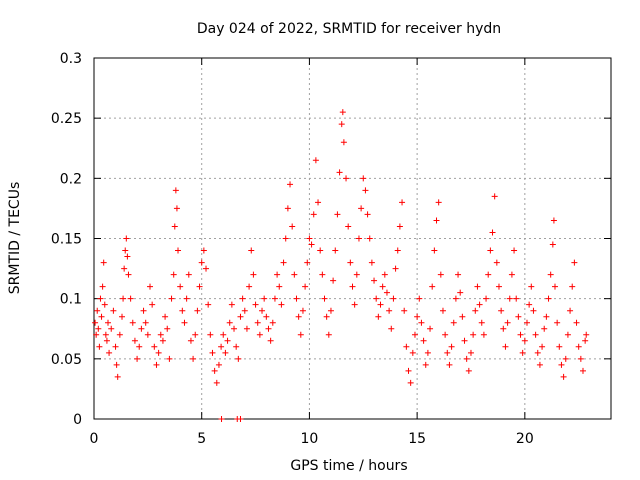 This screenshot has height=480, width=640. Describe the element at coordinates (66, 360) in the screenshot. I see `y-tick-label: 0.05` at that location.